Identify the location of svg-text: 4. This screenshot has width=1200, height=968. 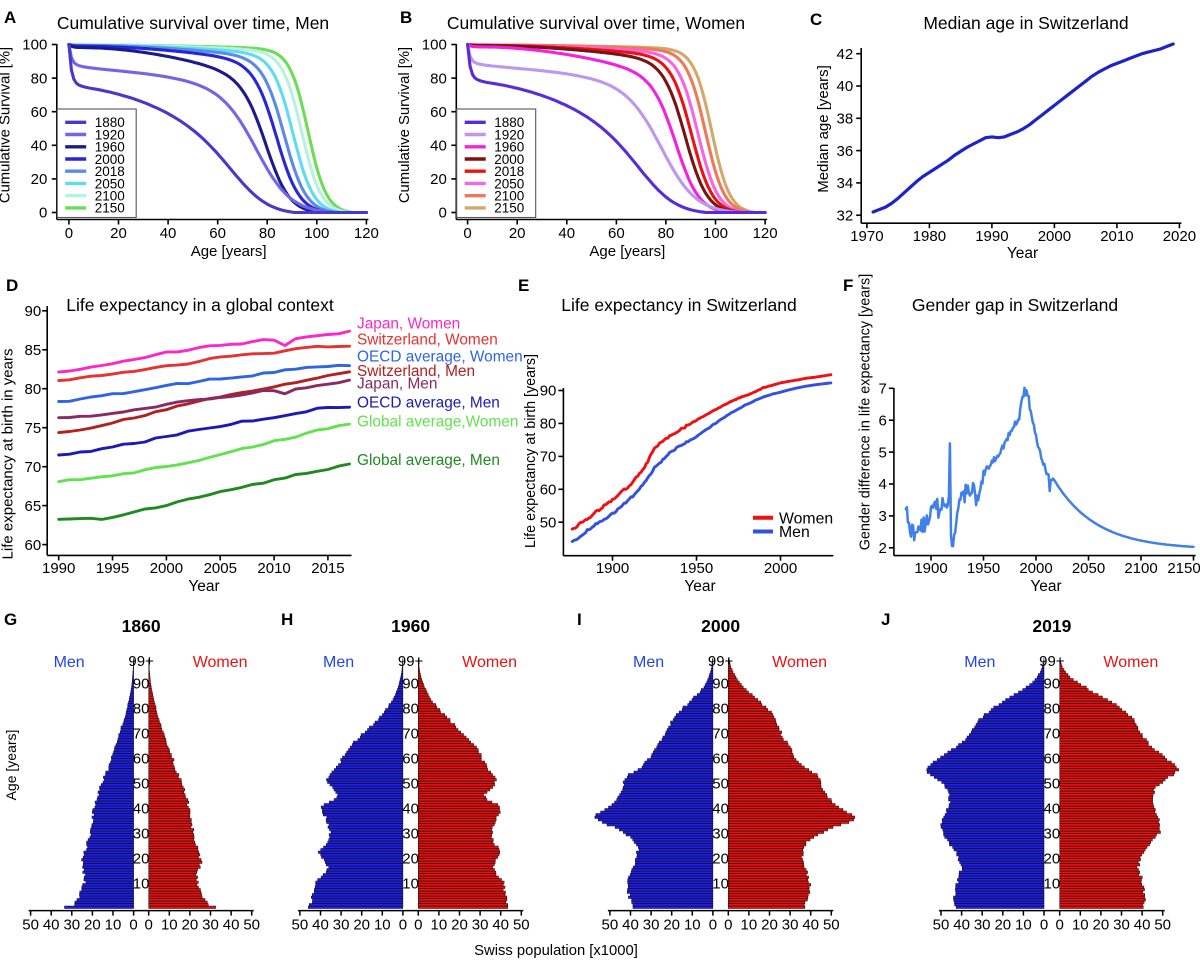
(883, 484).